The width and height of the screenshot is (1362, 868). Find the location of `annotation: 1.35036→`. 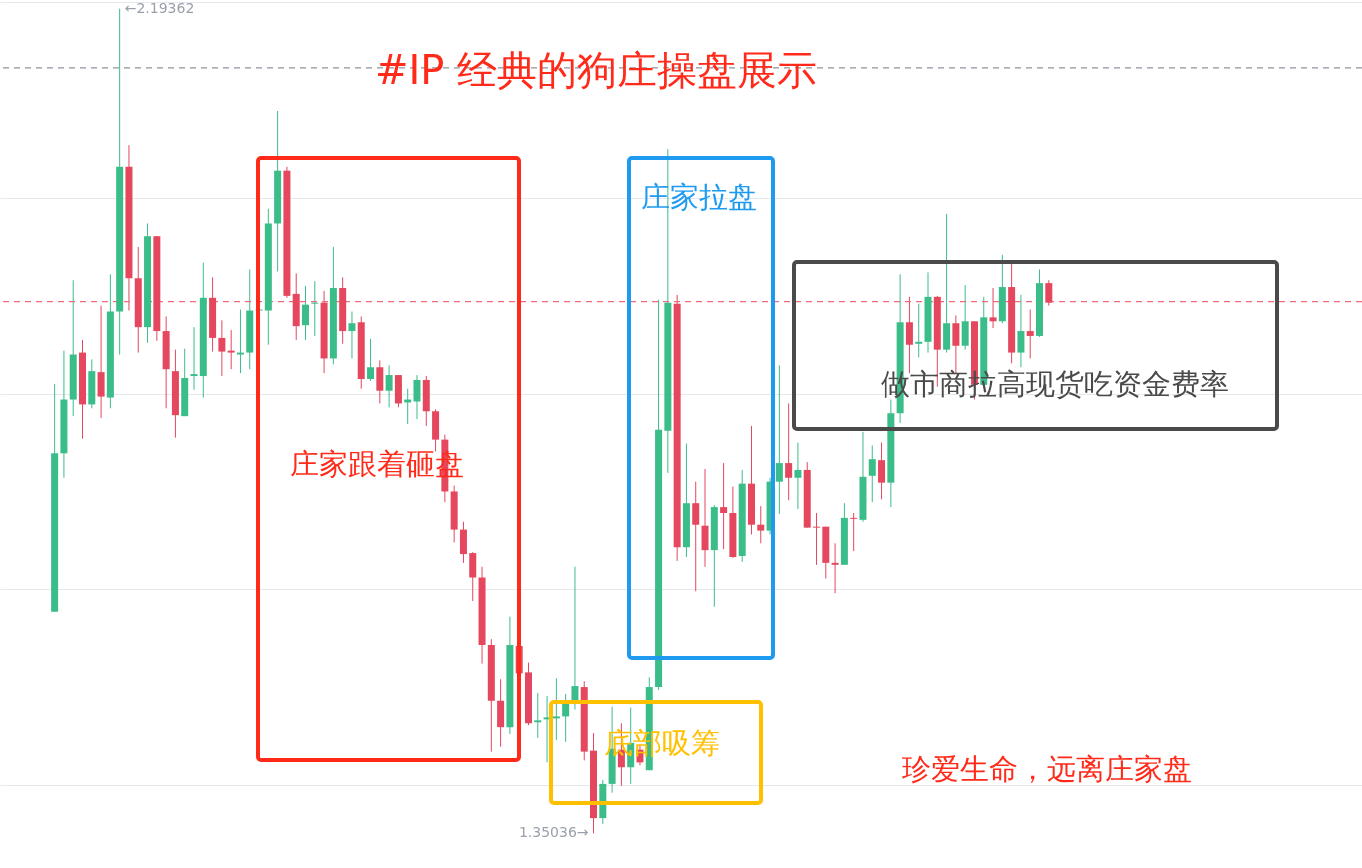

annotation: 1.35036→ is located at coordinates (553, 832).